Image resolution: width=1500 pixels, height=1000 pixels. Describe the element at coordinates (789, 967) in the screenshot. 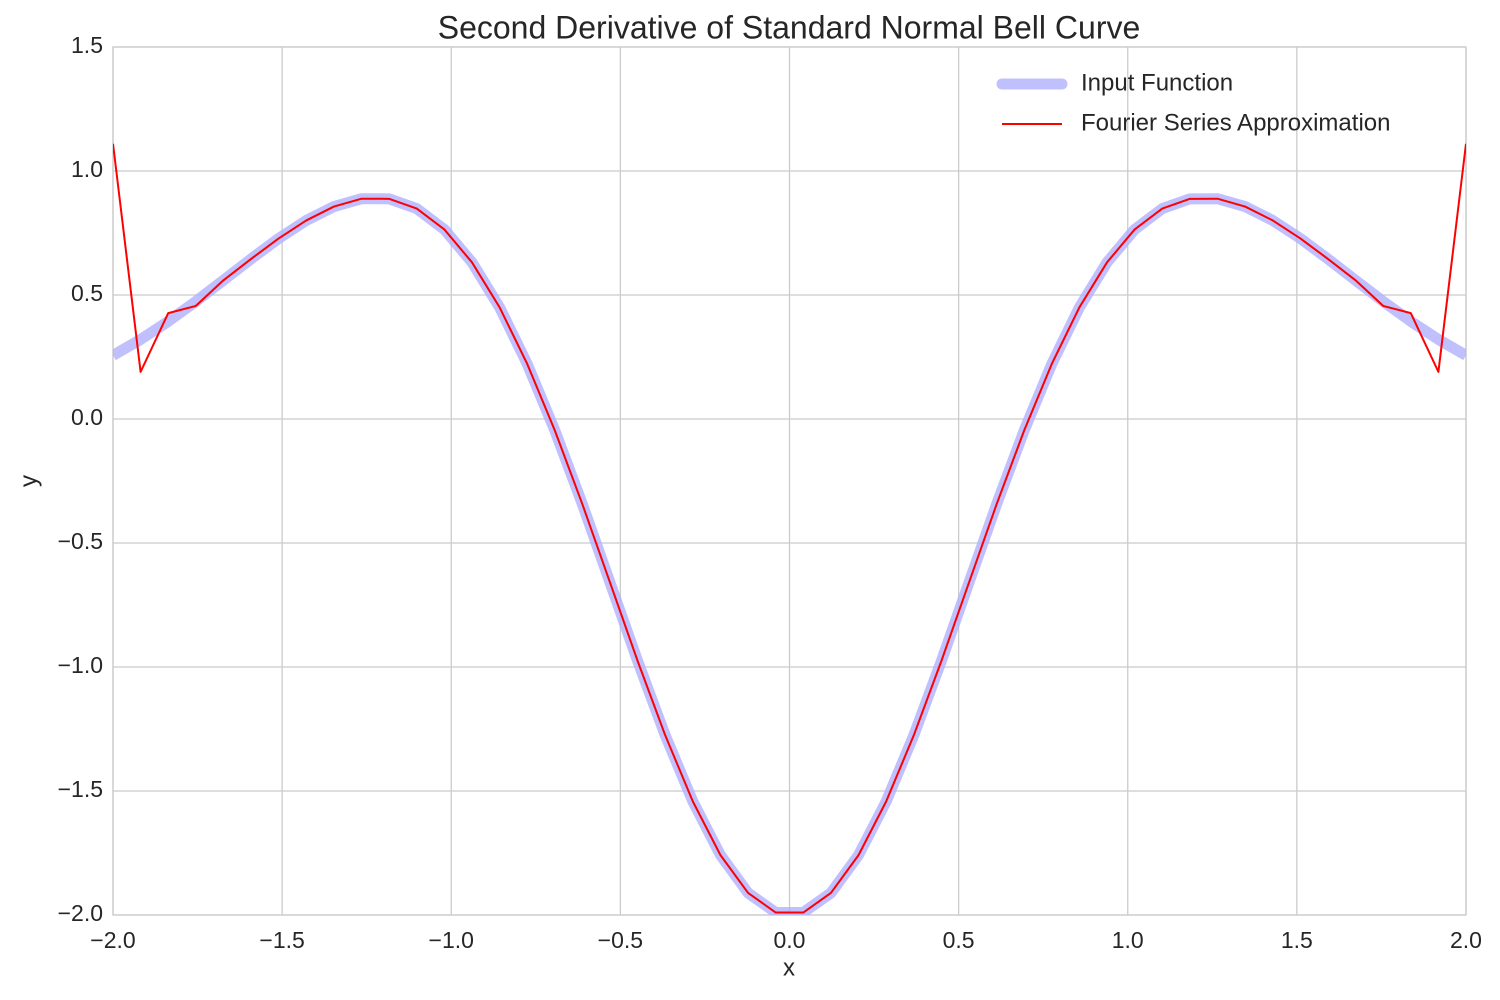

I see `x-axis-label: x` at that location.